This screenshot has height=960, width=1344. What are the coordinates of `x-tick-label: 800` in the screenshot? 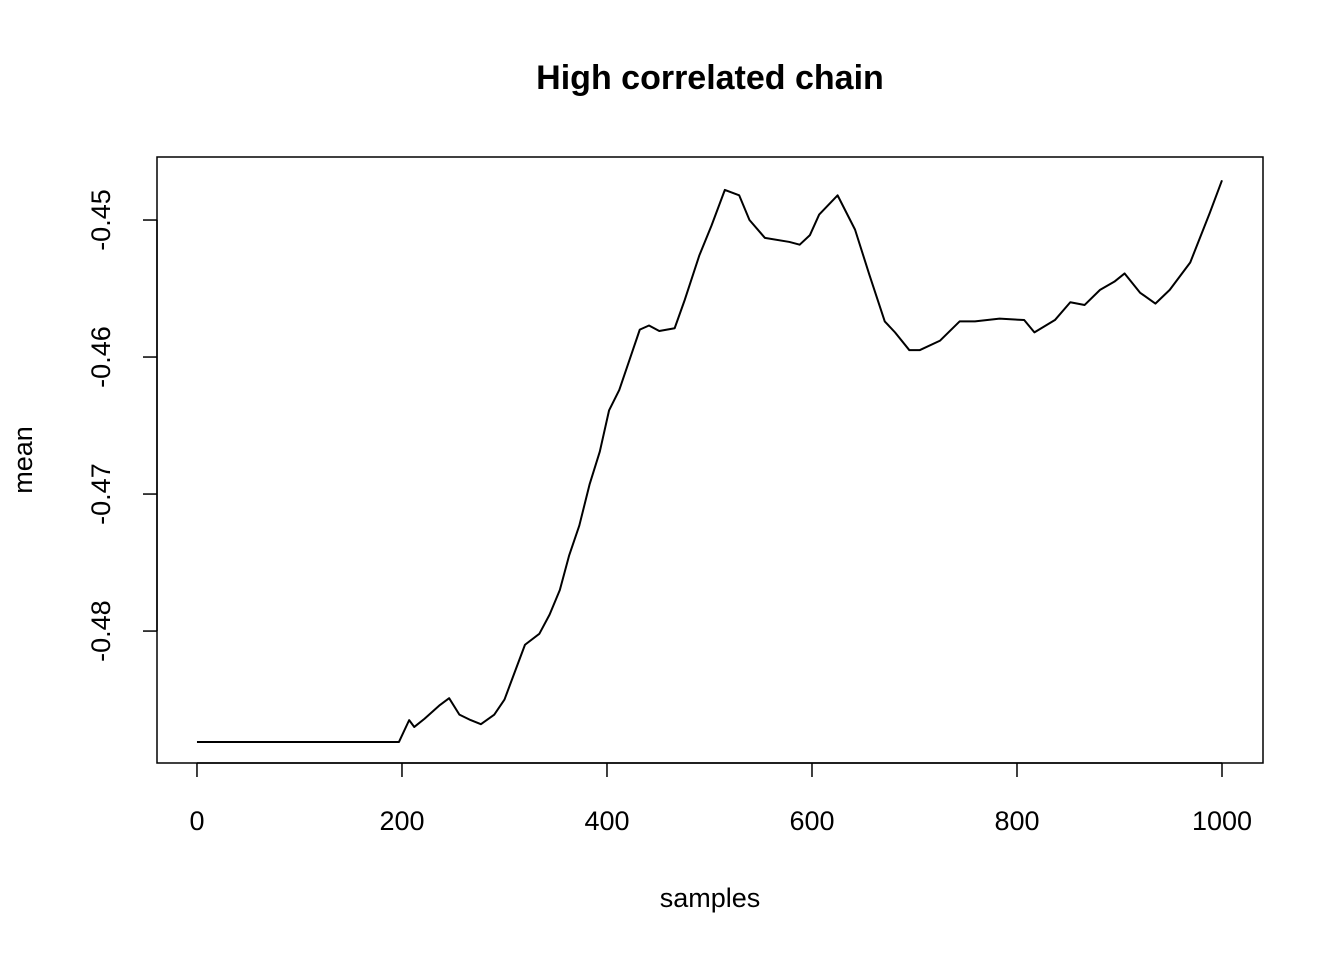 It's located at (1016, 821).